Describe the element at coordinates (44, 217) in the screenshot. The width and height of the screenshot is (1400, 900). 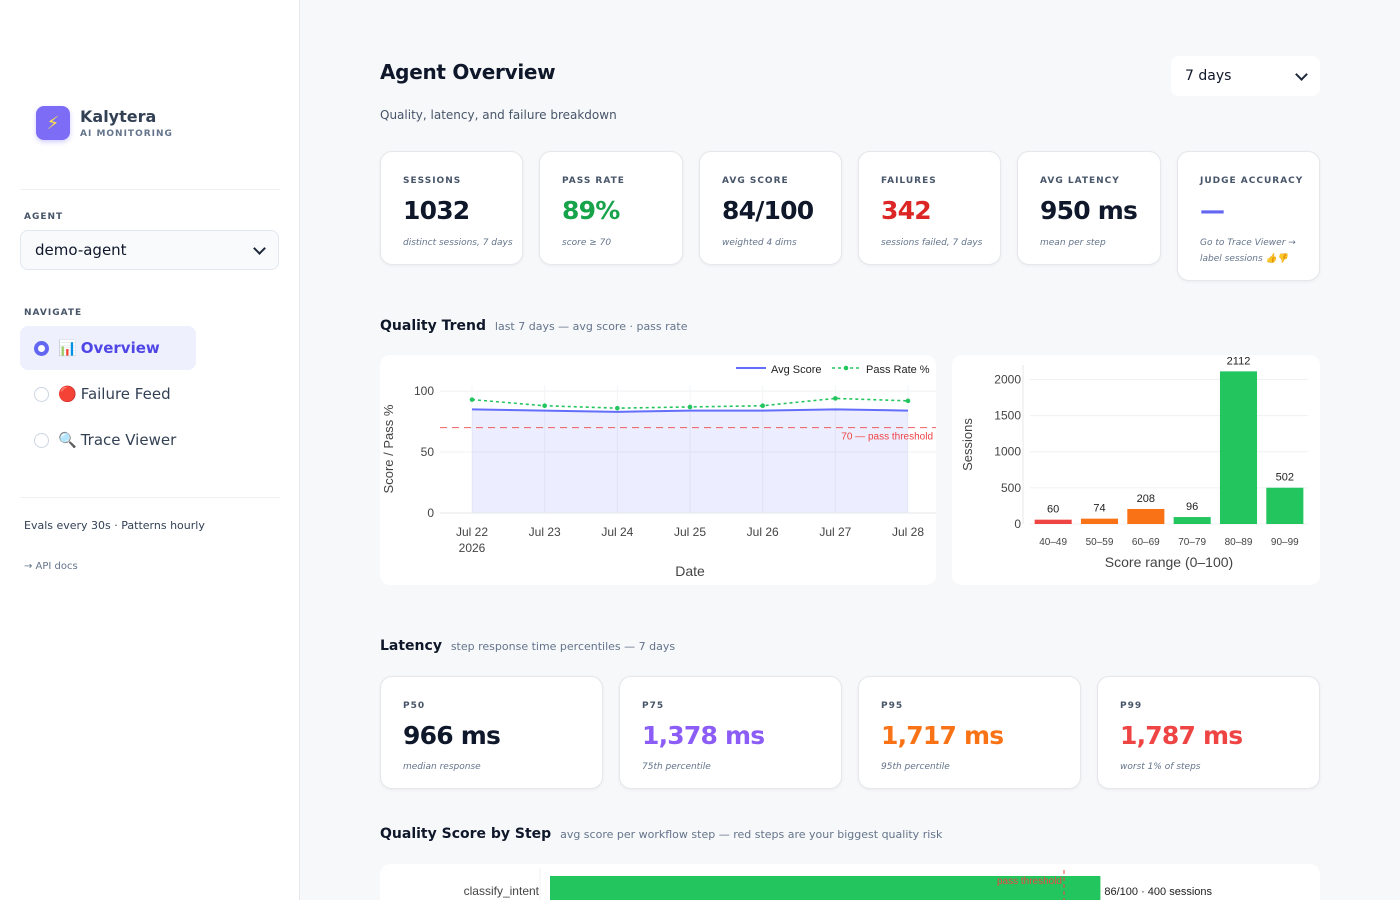
I see `agent-label: AGENT` at that location.